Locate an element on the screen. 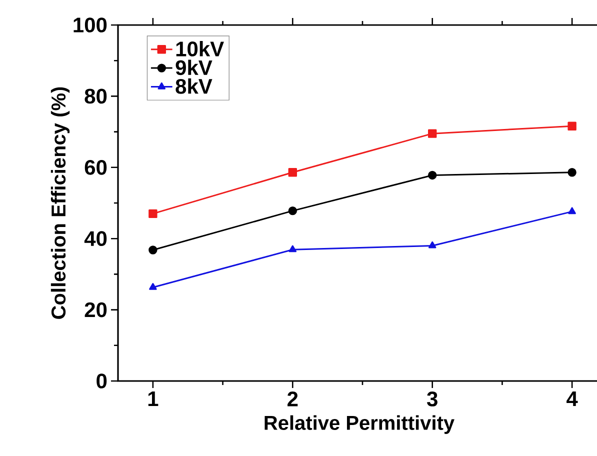  y-tick-label: 40 is located at coordinates (95, 238).